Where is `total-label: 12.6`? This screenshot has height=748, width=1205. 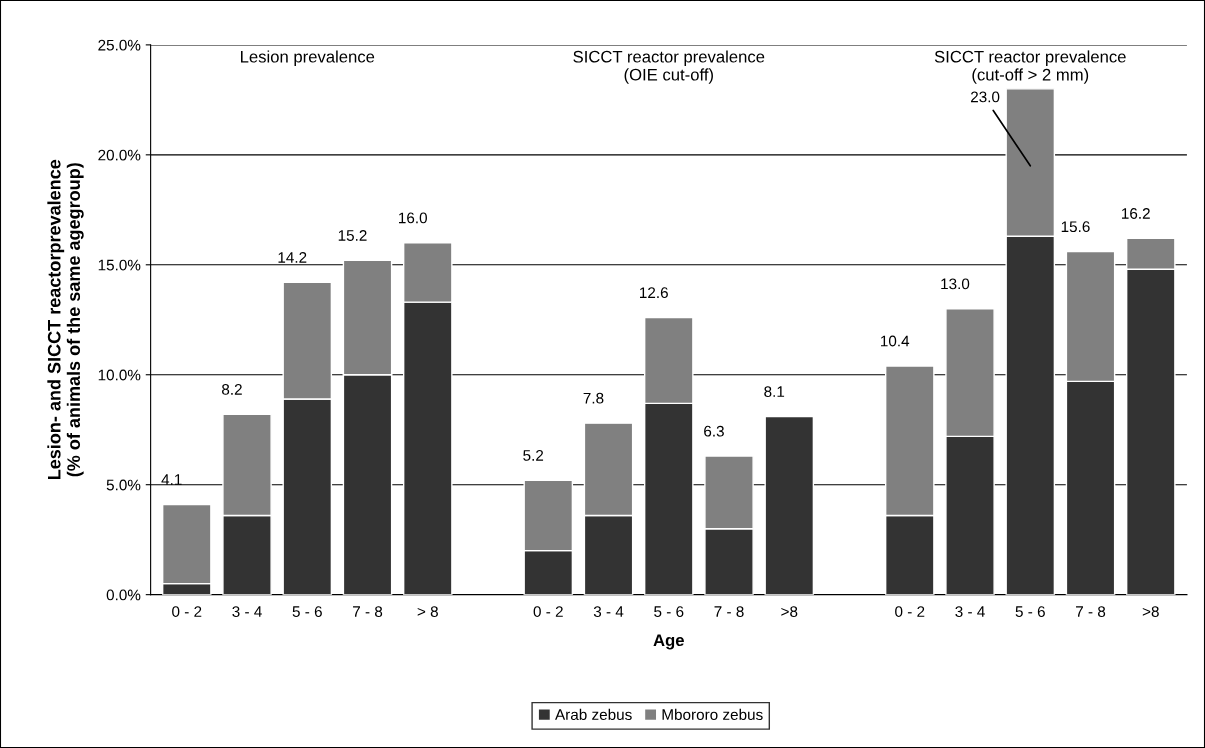 total-label: 12.6 is located at coordinates (654, 293).